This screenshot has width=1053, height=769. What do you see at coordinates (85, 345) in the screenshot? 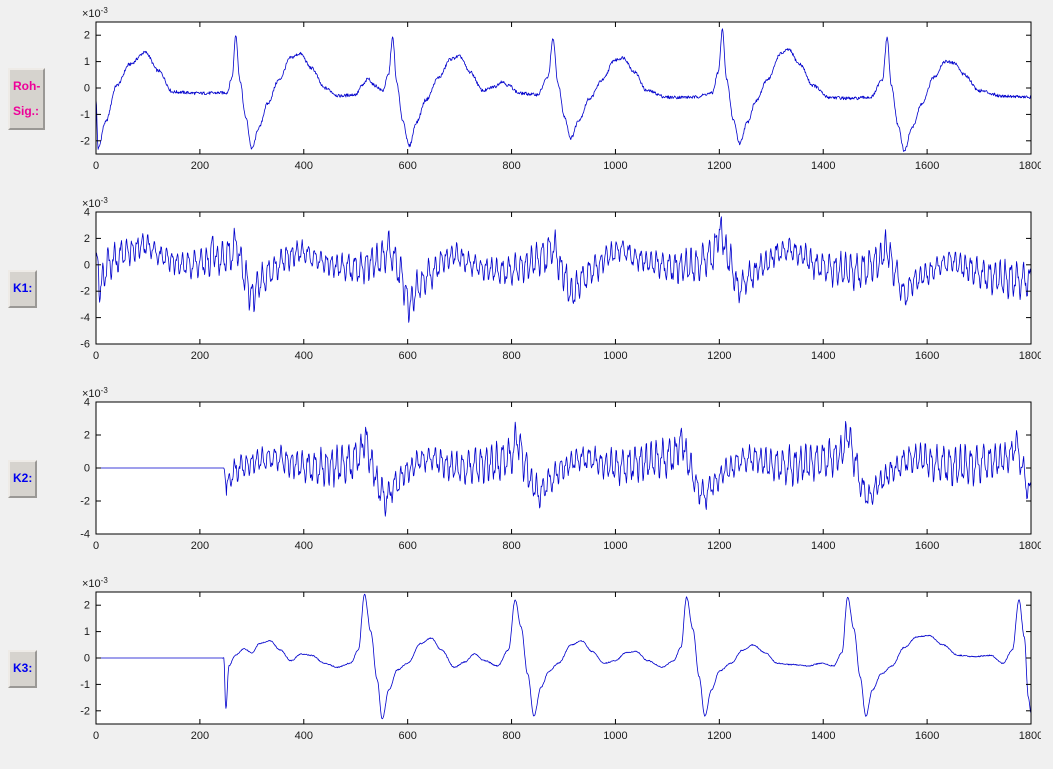
I see `svg-text: -6` at bounding box center [85, 345].